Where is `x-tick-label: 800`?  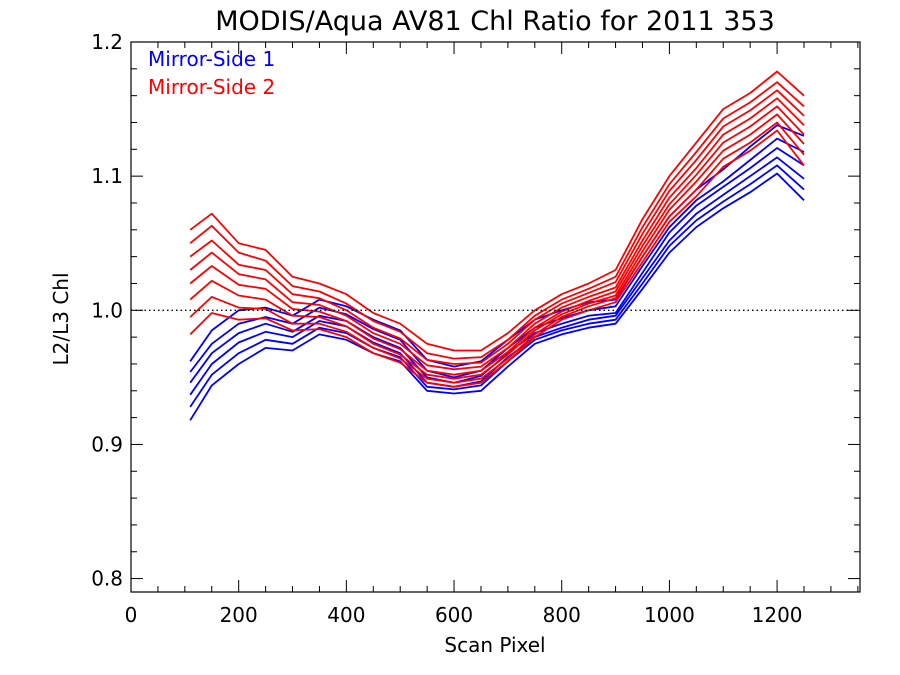 x-tick-label: 800 is located at coordinates (562, 615).